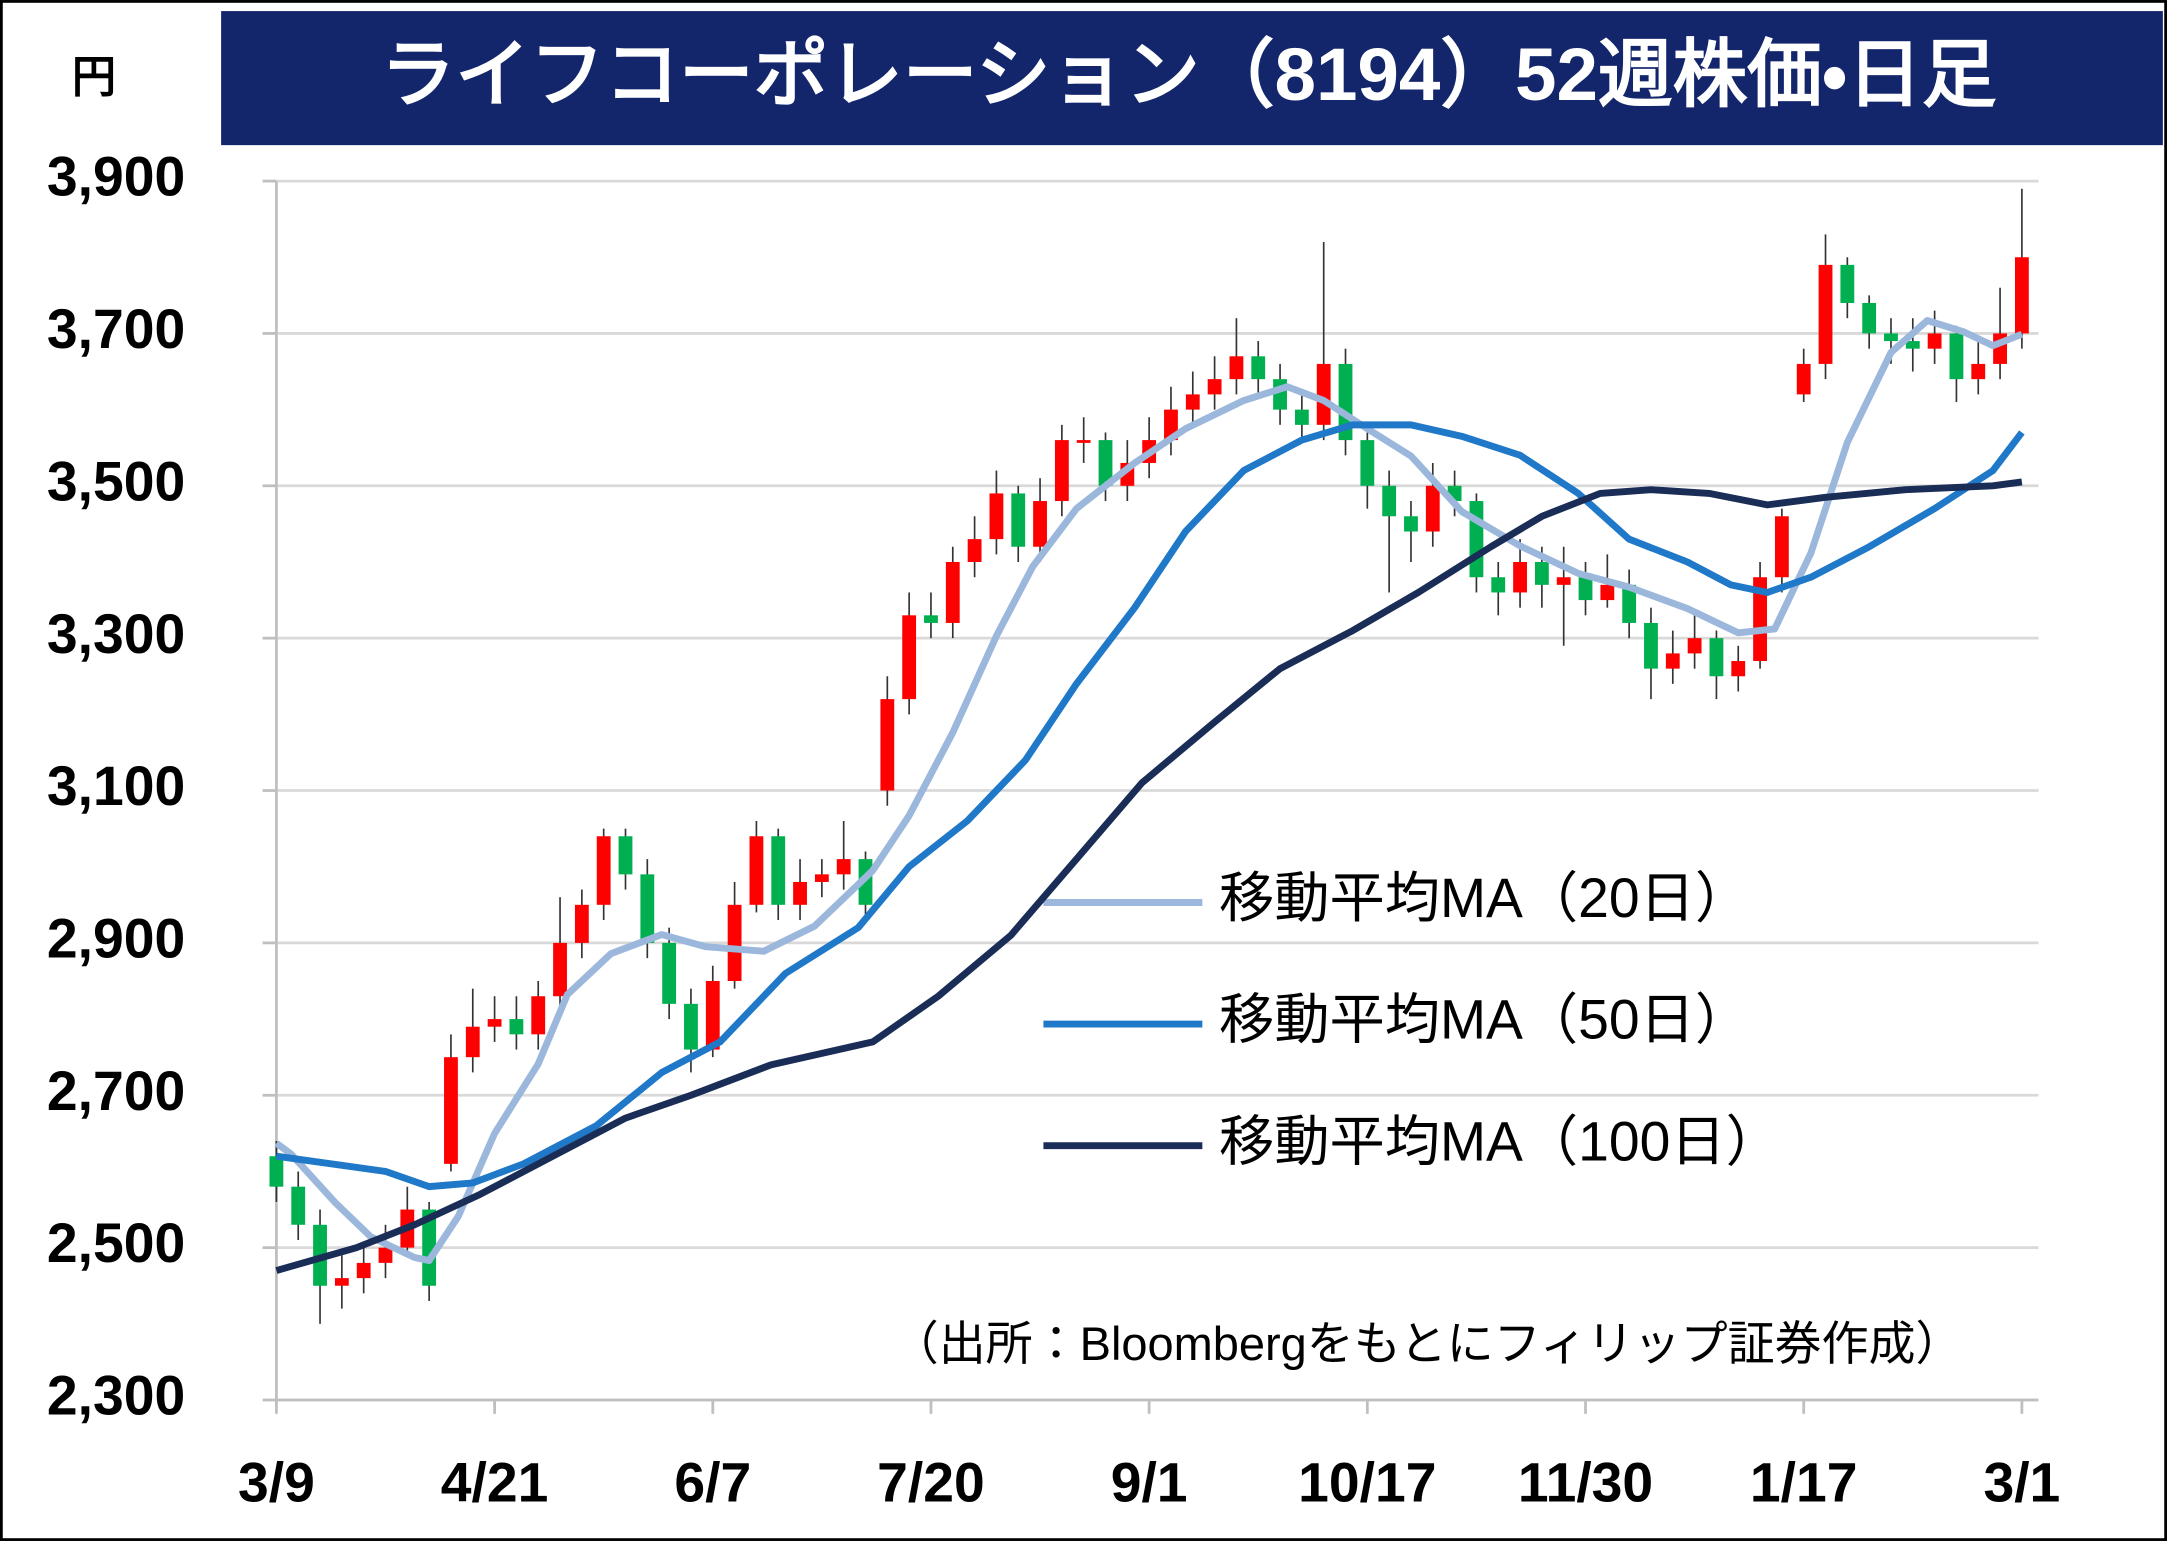 The height and width of the screenshot is (1541, 2167). Describe the element at coordinates (116, 939) in the screenshot. I see `y-tick-label: 2,900` at that location.